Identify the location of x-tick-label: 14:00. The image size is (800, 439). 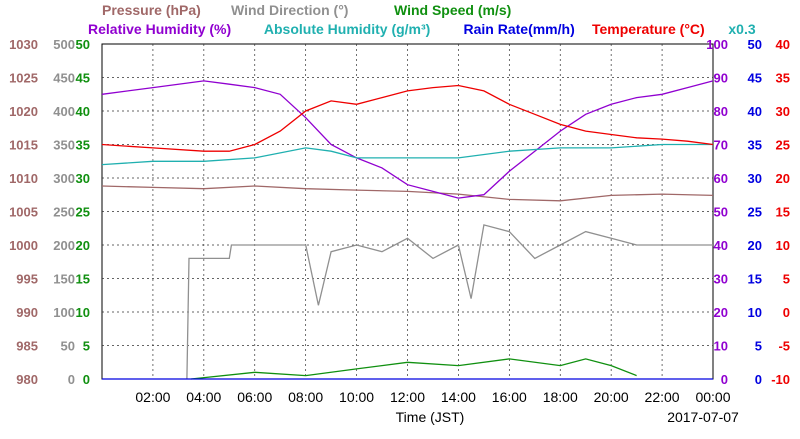
(458, 397).